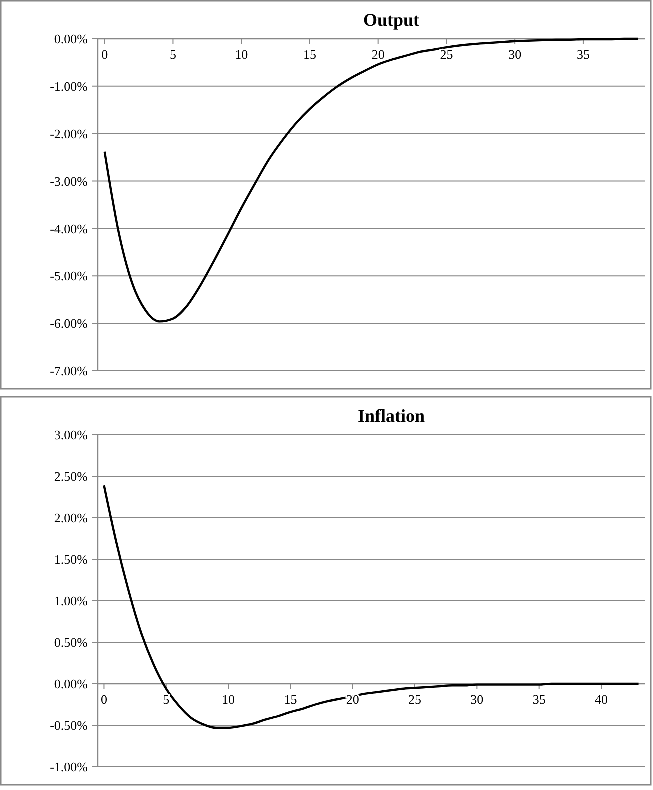  What do you see at coordinates (71, 518) in the screenshot?
I see `y-tick-label: 2.00%` at bounding box center [71, 518].